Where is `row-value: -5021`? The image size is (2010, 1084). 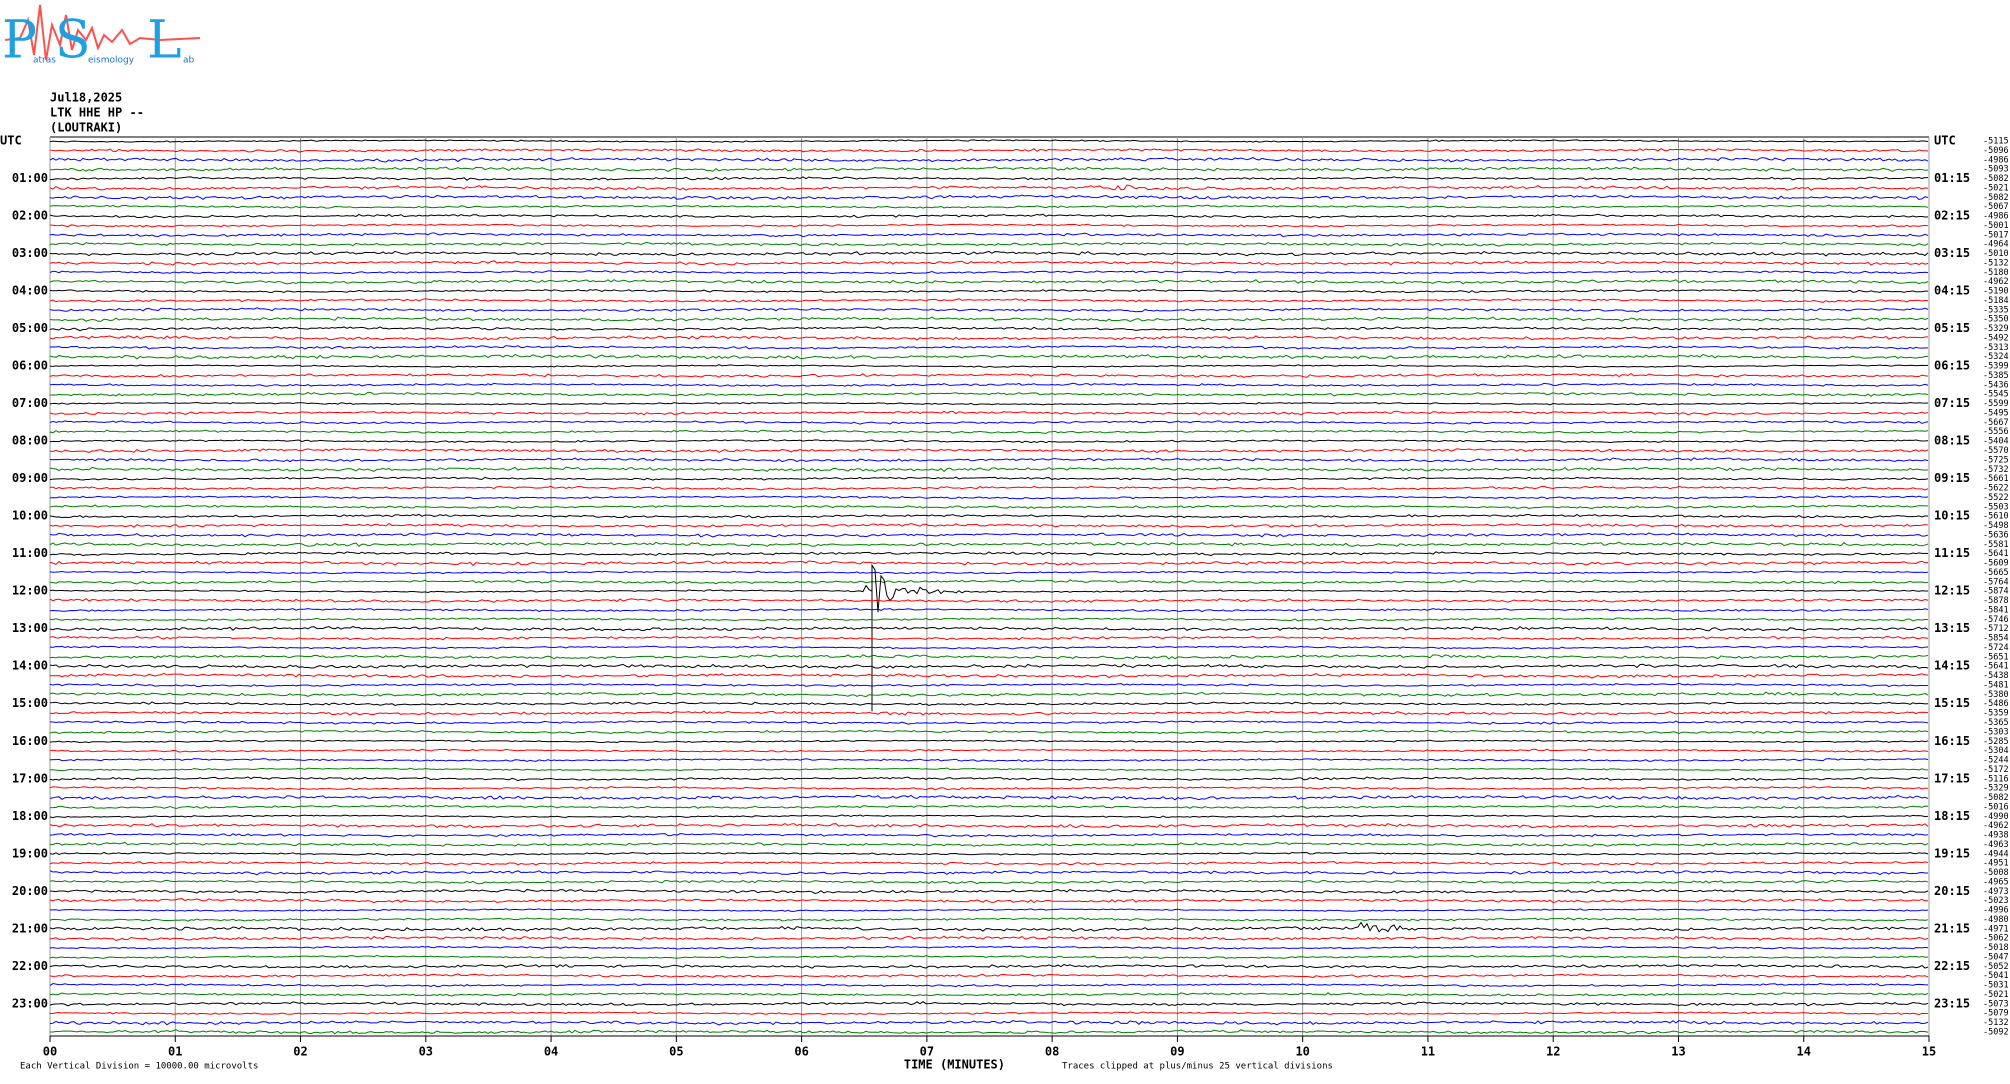
row-value: -5021 is located at coordinates (1996, 995).